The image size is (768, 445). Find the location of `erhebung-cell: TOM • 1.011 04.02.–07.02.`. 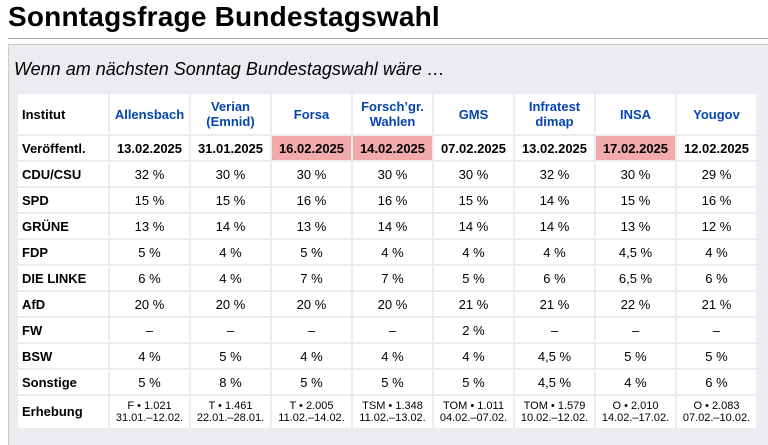

erhebung-cell: TOM • 1.011 04.02.–07.02. is located at coordinates (473, 412).